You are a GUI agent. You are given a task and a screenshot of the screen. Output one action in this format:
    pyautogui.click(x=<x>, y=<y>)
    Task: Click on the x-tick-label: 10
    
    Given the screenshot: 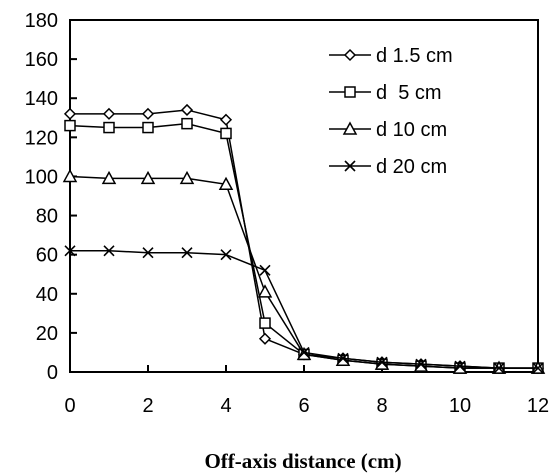 What is the action you would take?
    pyautogui.click(x=460, y=406)
    